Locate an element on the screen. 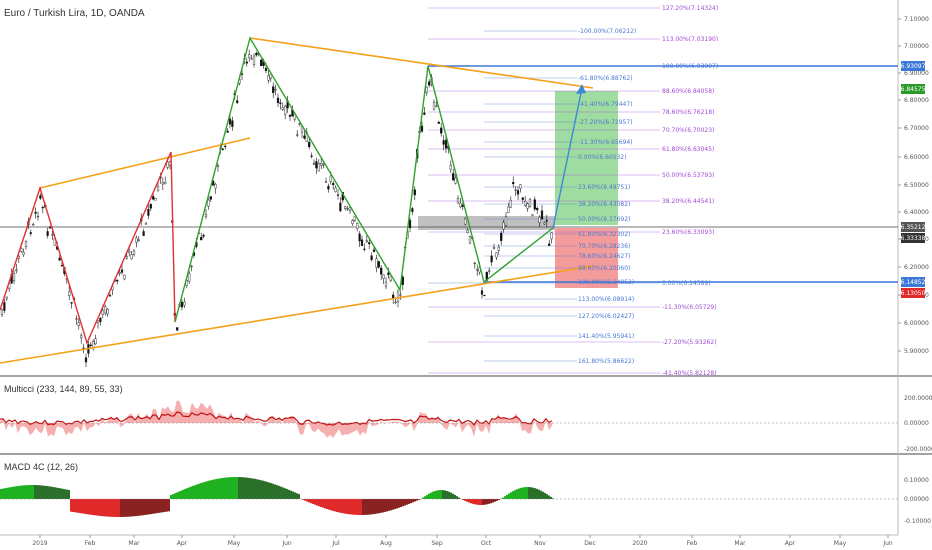 The width and height of the screenshot is (932, 550). fib-left-label: 161.80%(5.86622) is located at coordinates (606, 361).